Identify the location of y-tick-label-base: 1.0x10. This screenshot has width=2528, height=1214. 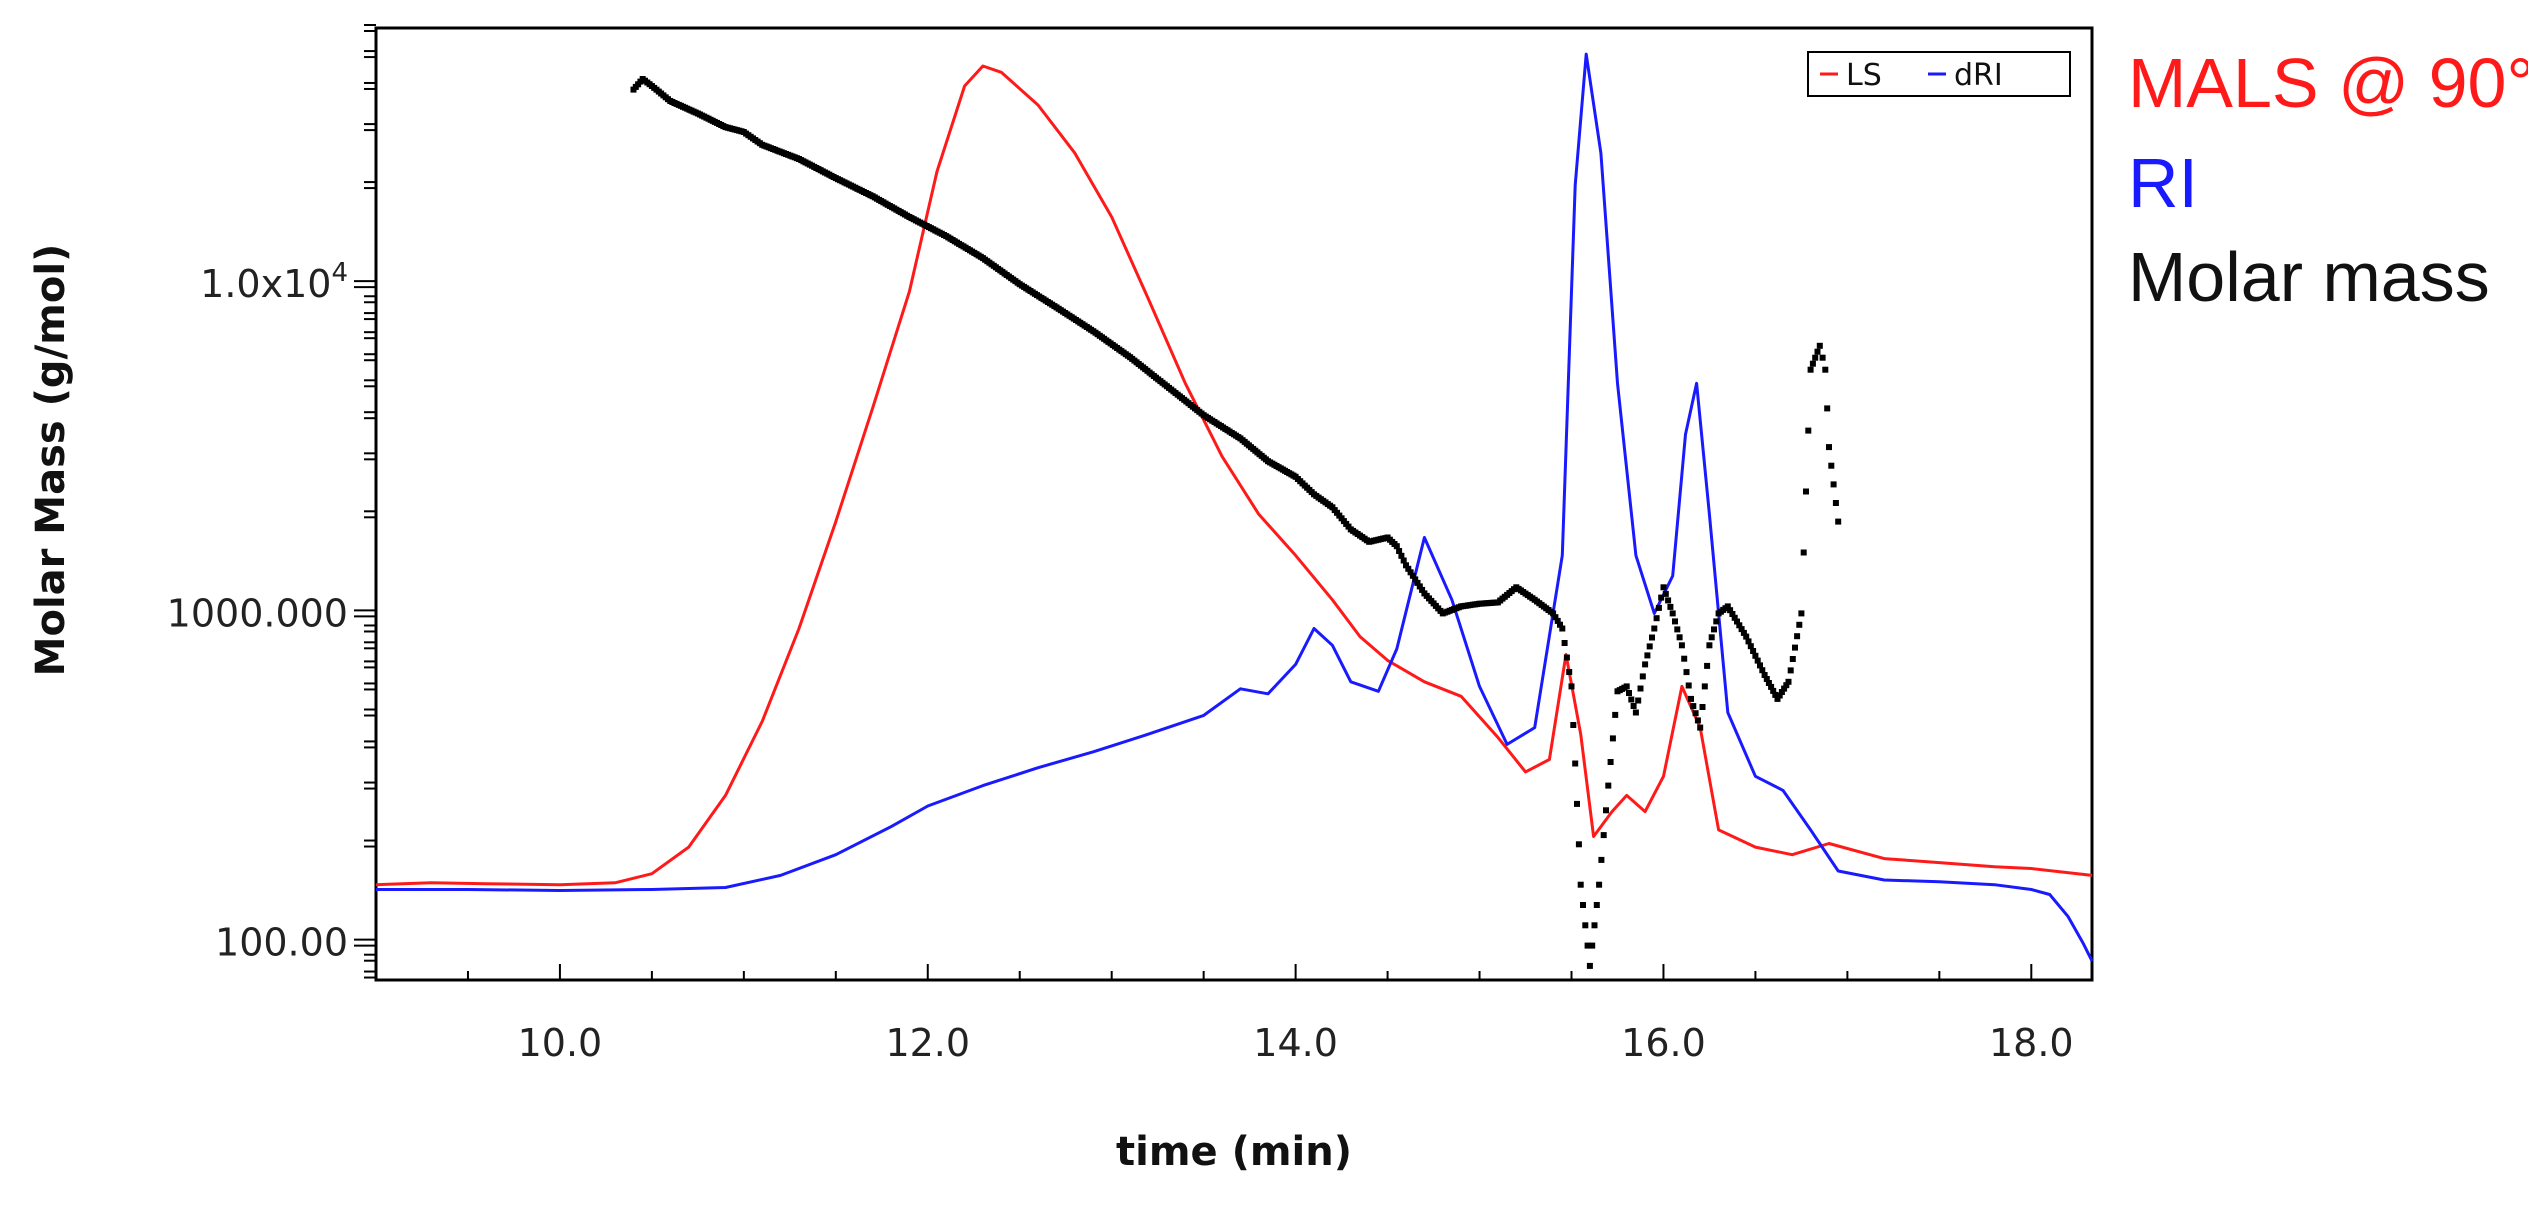
(265, 284).